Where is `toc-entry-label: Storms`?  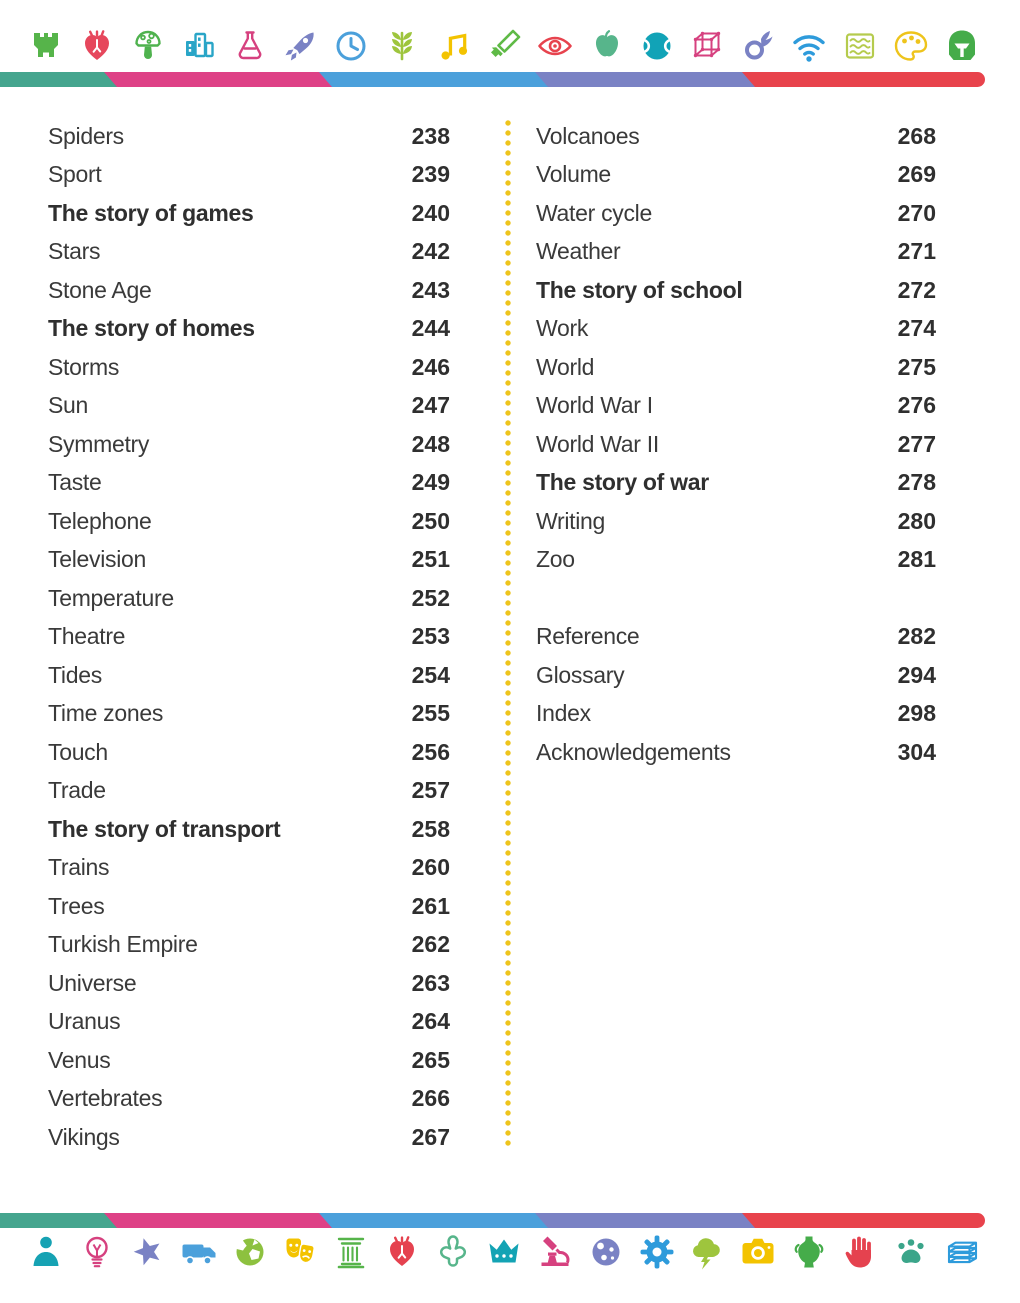 toc-entry-label: Storms is located at coordinates (84, 366).